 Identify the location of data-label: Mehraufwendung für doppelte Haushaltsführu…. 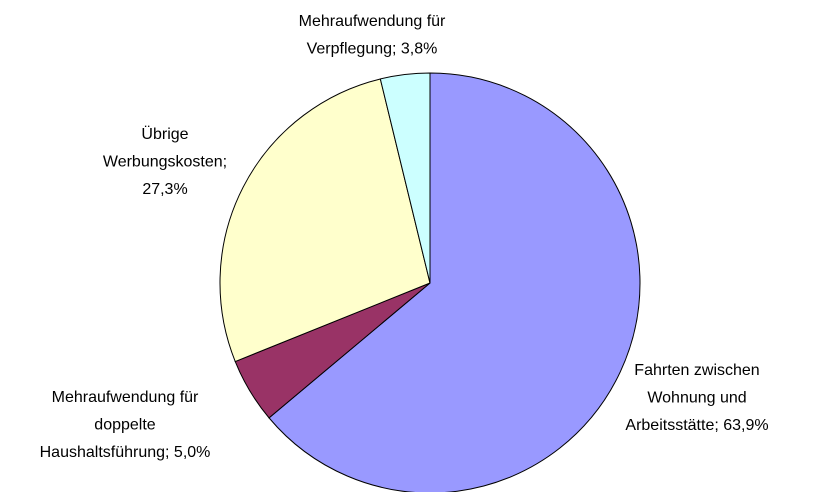
(125, 425).